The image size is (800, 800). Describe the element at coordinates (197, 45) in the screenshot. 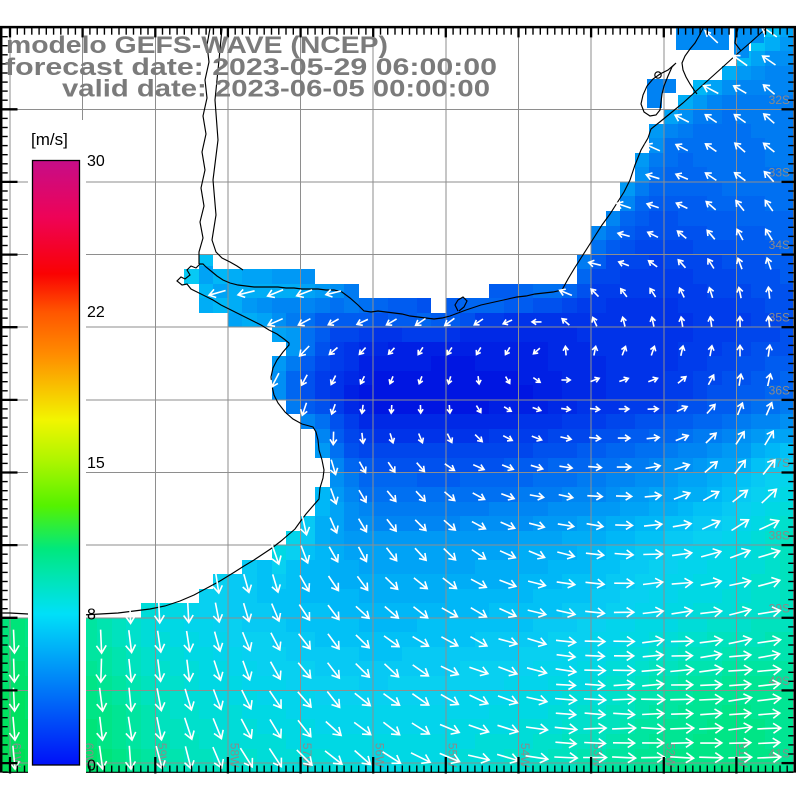

I see `svg-text: modelo GEFS-WAVE (NCEP)` at that location.